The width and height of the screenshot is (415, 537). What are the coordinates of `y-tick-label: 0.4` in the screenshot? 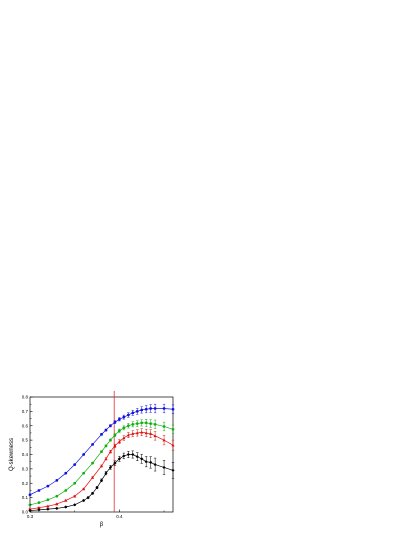 It's located at (25, 454).